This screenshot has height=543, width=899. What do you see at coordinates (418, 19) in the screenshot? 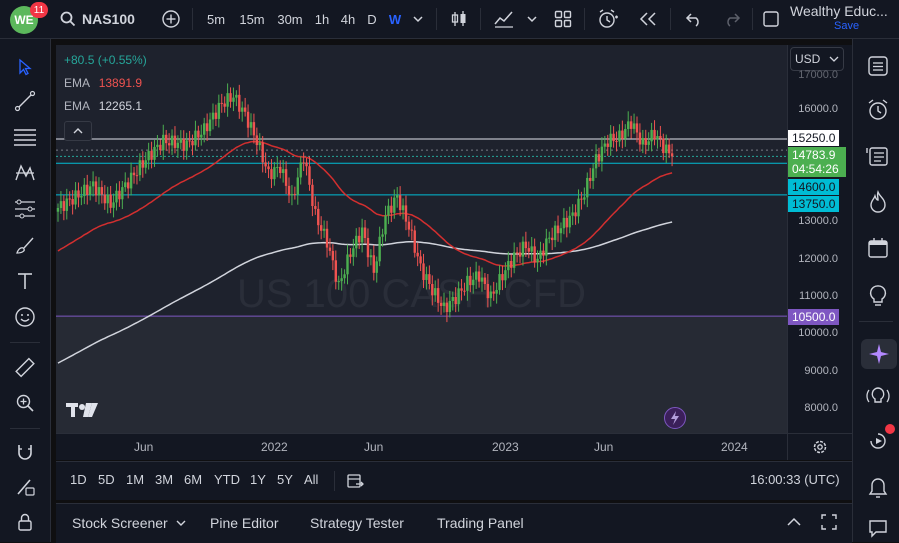
I see `interval-dropdown` at bounding box center [418, 19].